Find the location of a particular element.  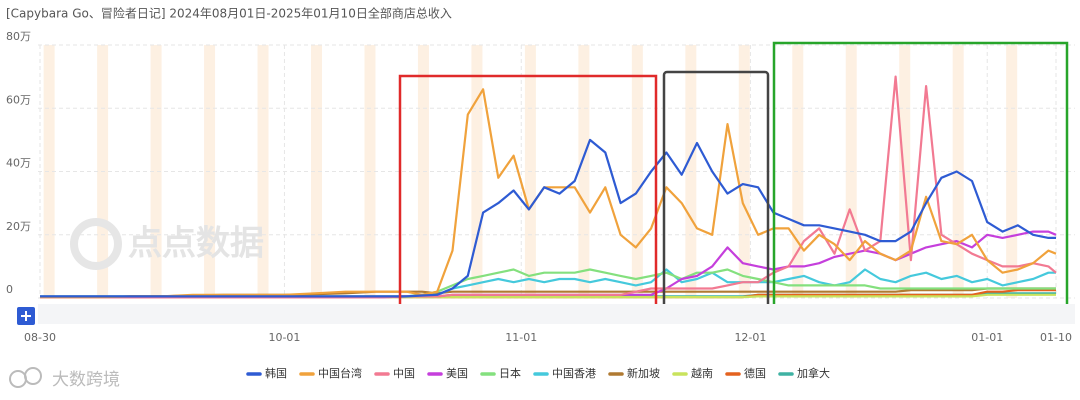

y-tick-label: 60万 is located at coordinates (18, 99).